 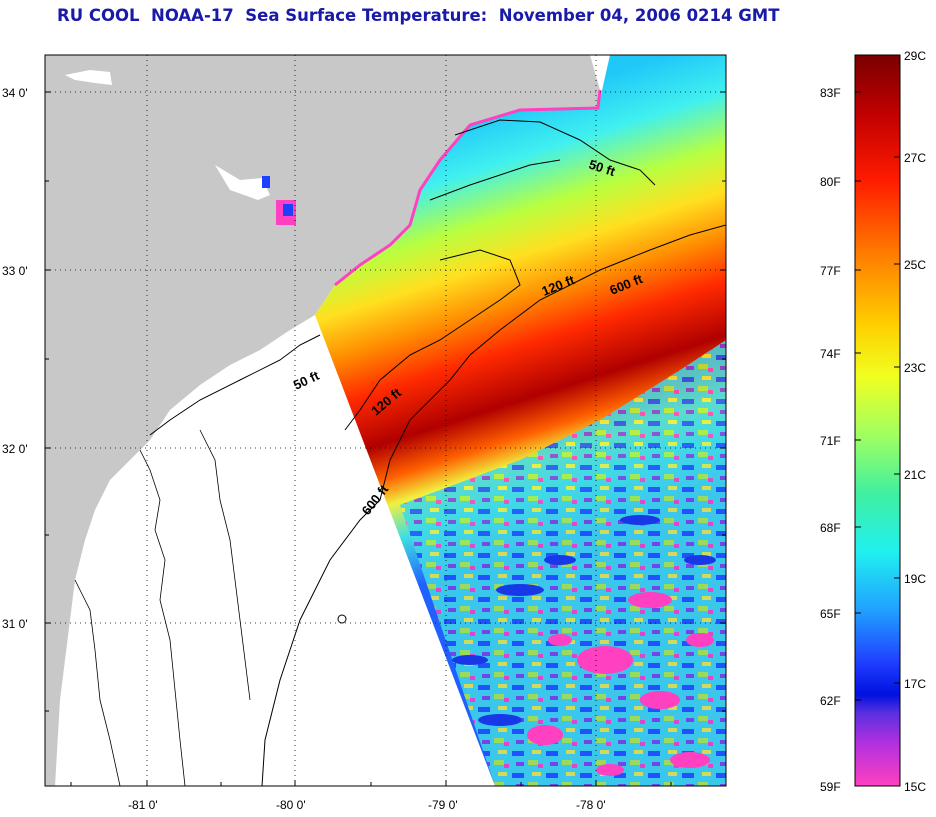 I want to click on cb-c-27: 27C, so click(x=915, y=158).